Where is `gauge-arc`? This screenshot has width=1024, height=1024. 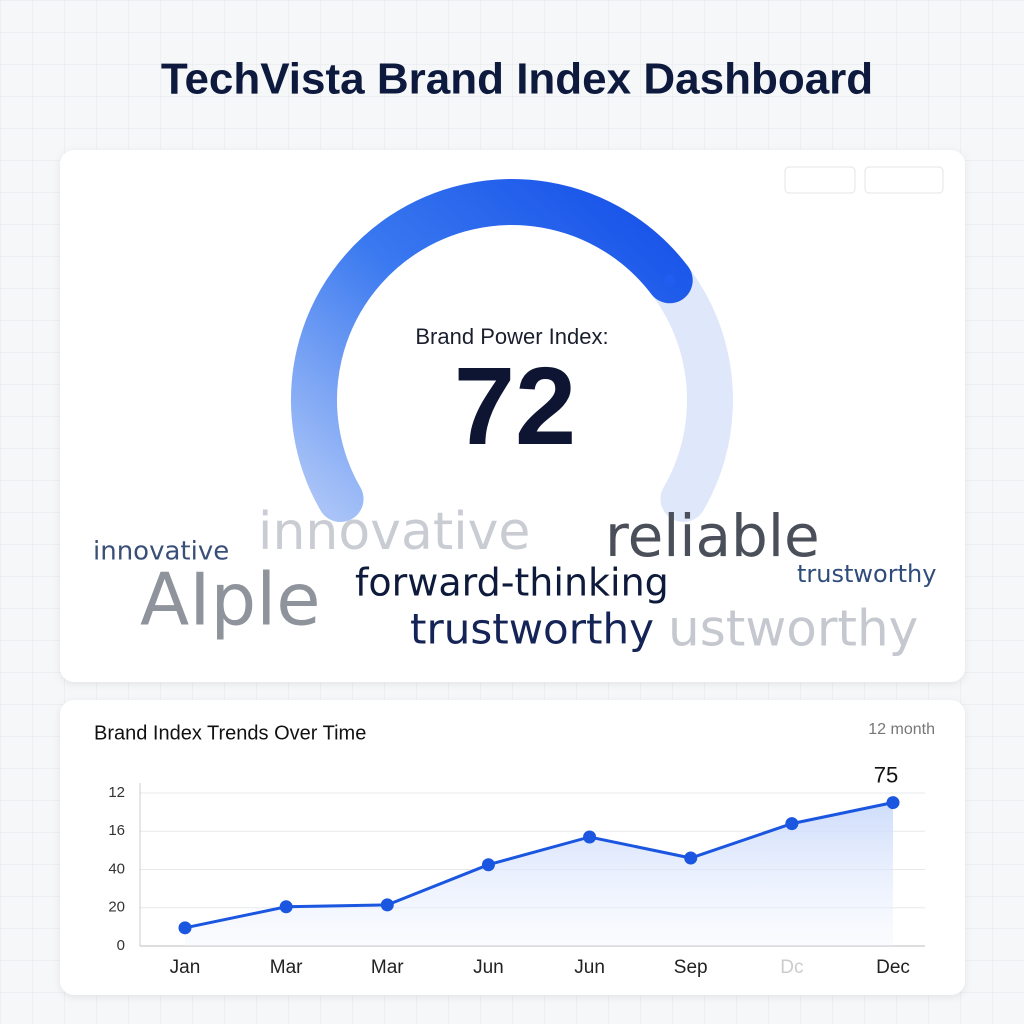
gauge-arc is located at coordinates (492, 350).